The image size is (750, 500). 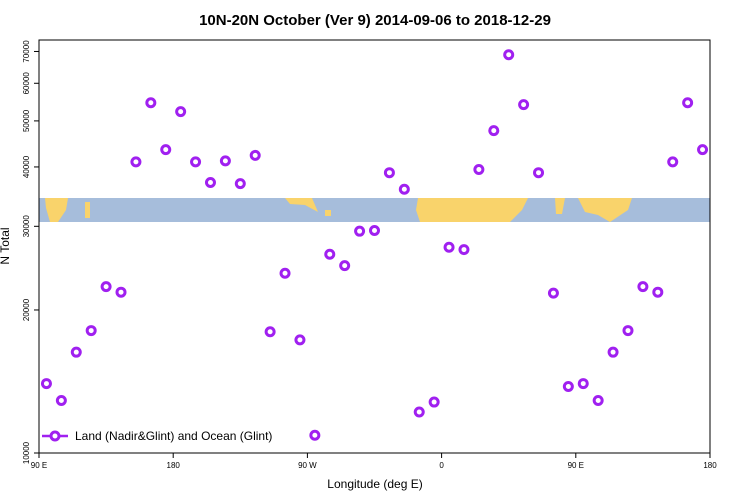 What do you see at coordinates (26, 51) in the screenshot?
I see `y-tick-label: 70000` at bounding box center [26, 51].